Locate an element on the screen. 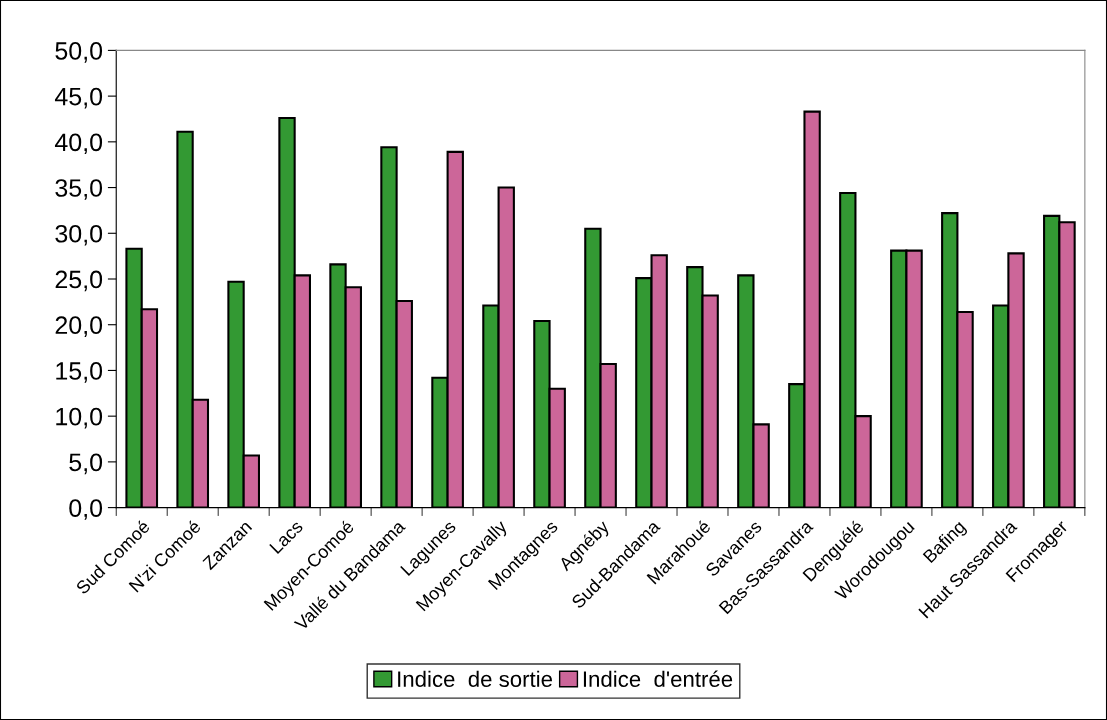  y-tick-label: 35,0 is located at coordinates (79, 189).